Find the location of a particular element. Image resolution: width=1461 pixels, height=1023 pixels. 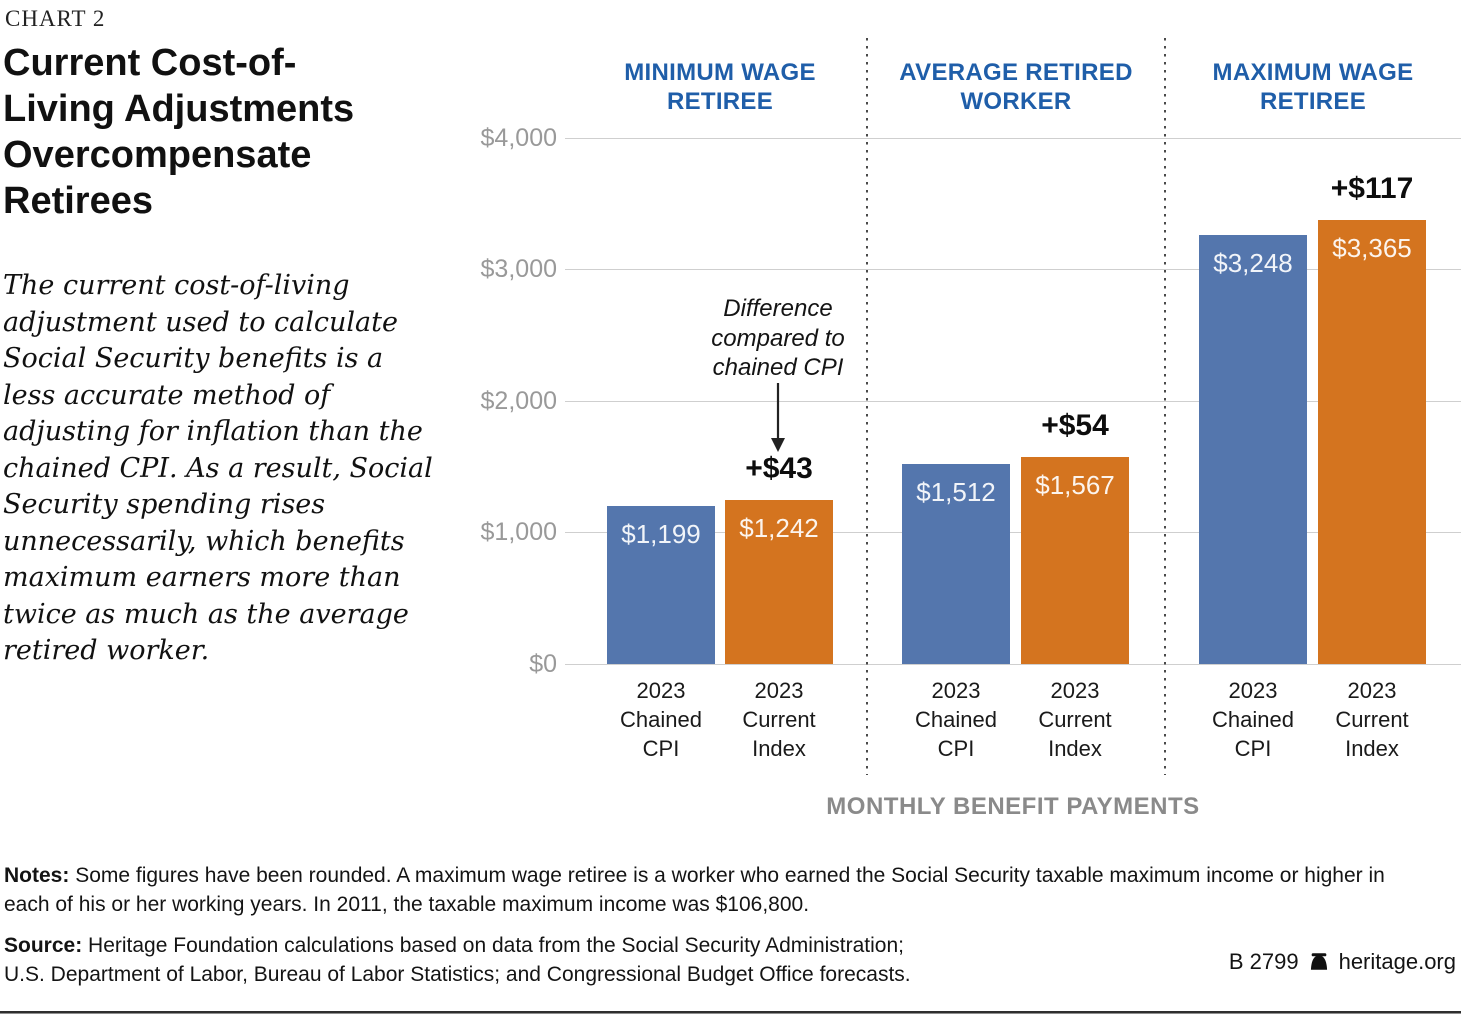

bar-value-label: $3,365 is located at coordinates (1372, 248).